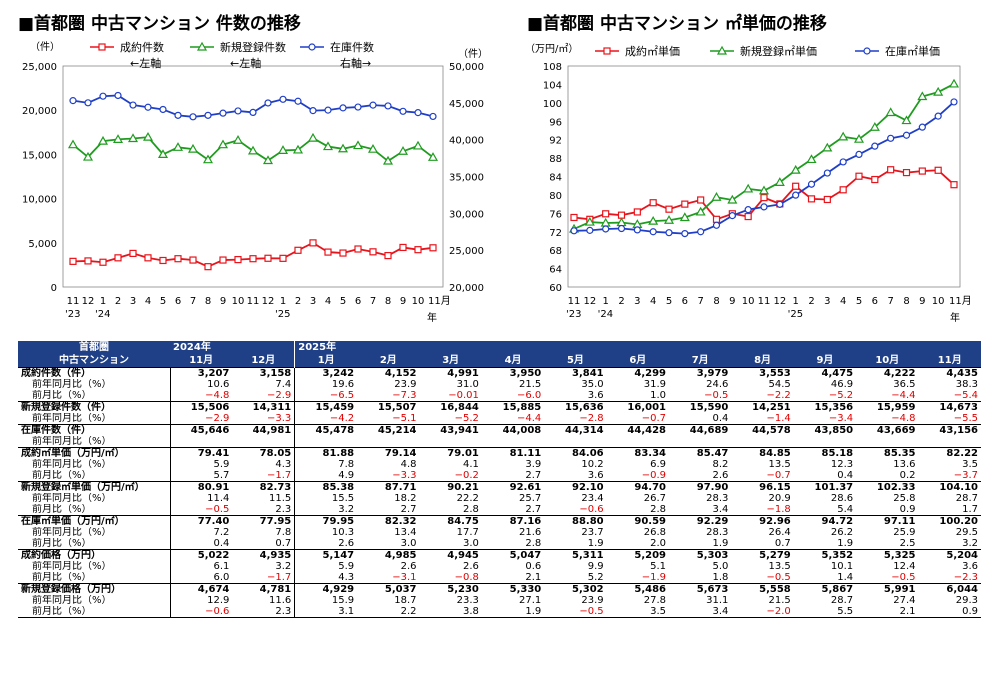 Image resolution: width=999 pixels, height=693 pixels. Describe the element at coordinates (949, 487) in the screenshot. I see `table-cell: 104.10` at that location.